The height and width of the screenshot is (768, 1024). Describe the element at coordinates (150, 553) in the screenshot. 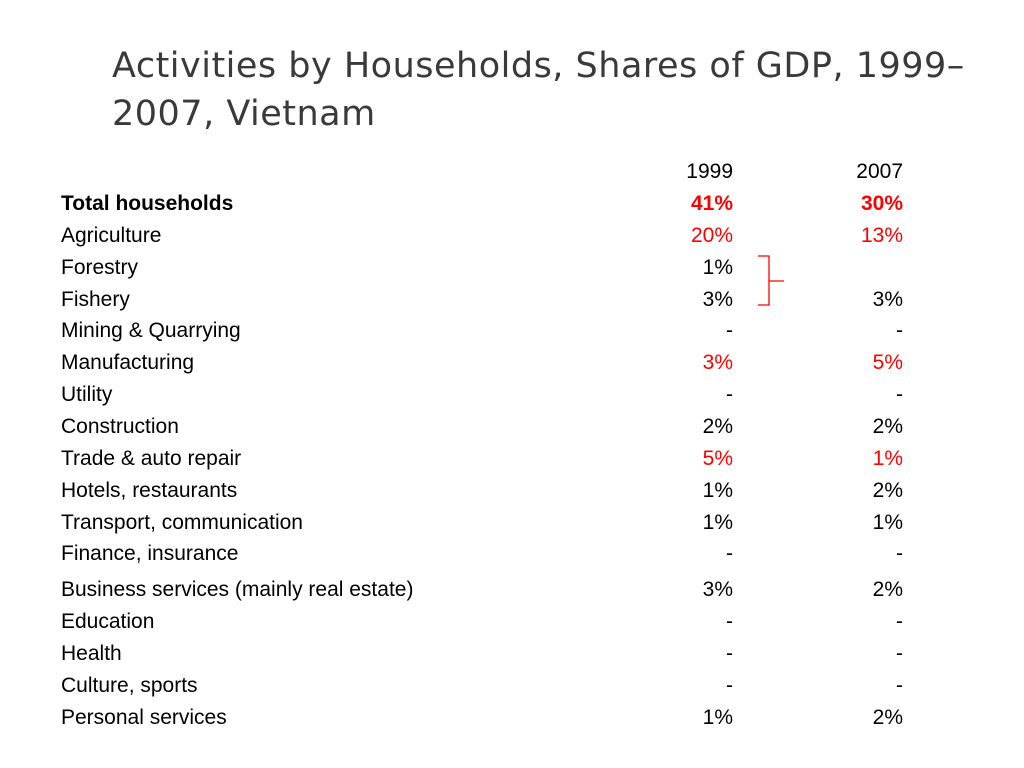

I see `row-label-finance-insurance: Finance, insurance` at that location.